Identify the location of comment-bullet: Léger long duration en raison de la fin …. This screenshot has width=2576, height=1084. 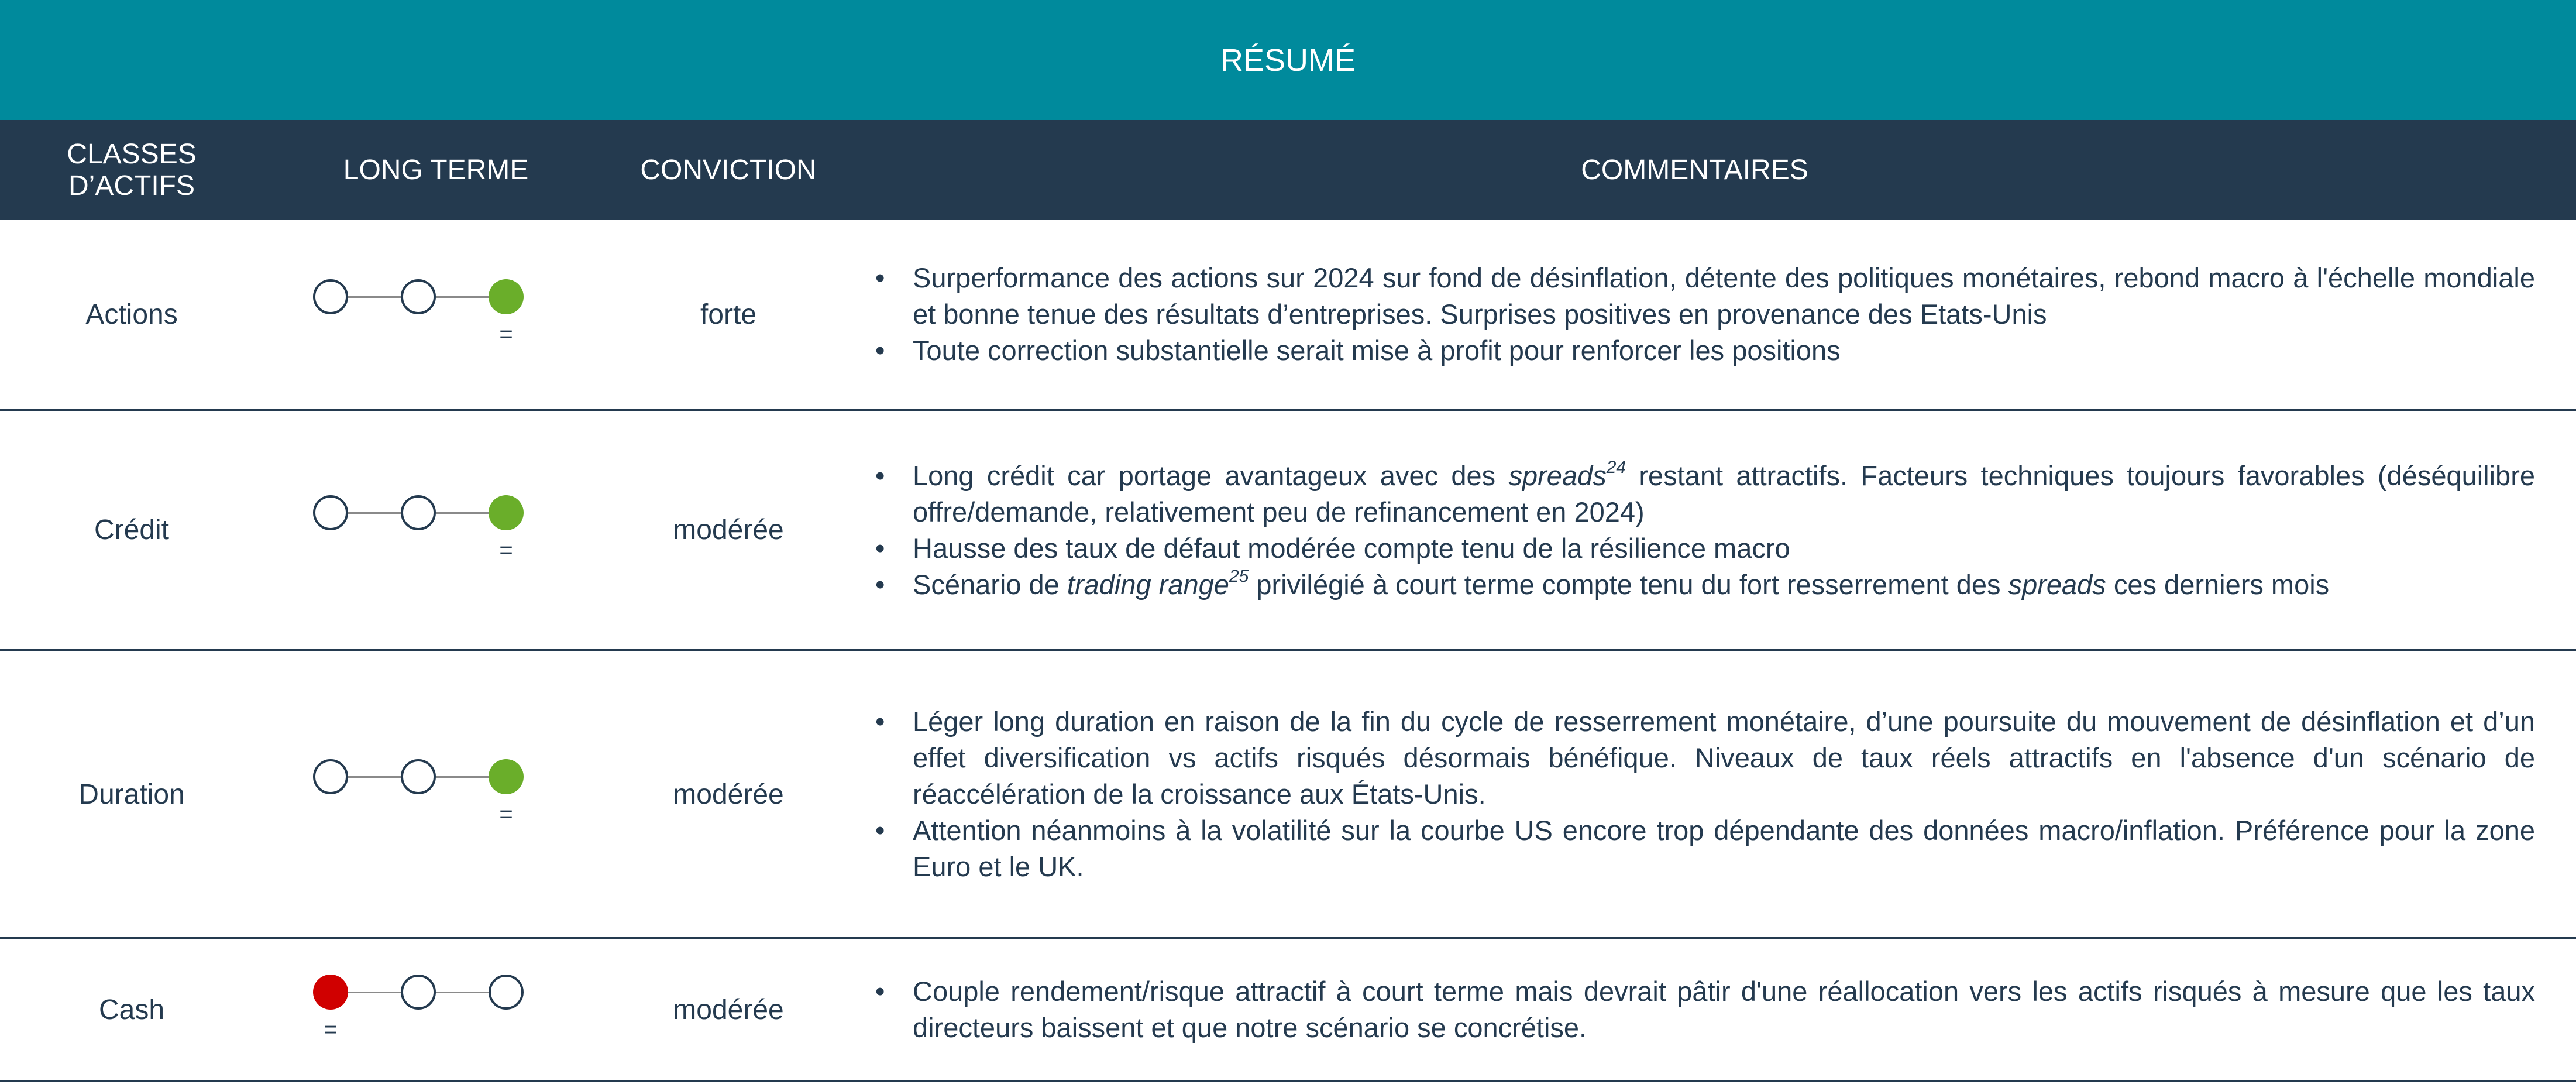
(1705, 758).